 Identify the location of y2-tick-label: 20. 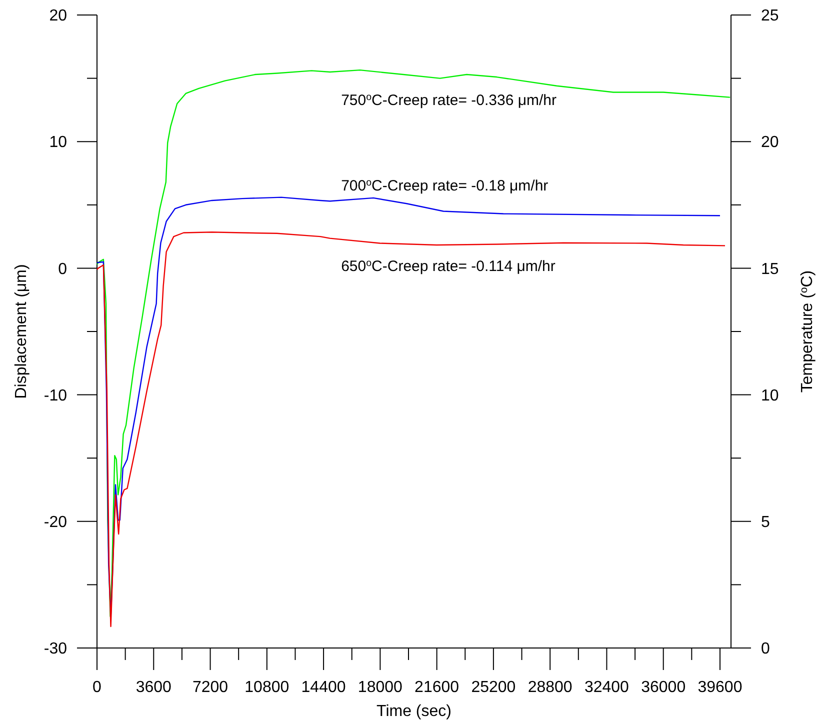
(770, 143).